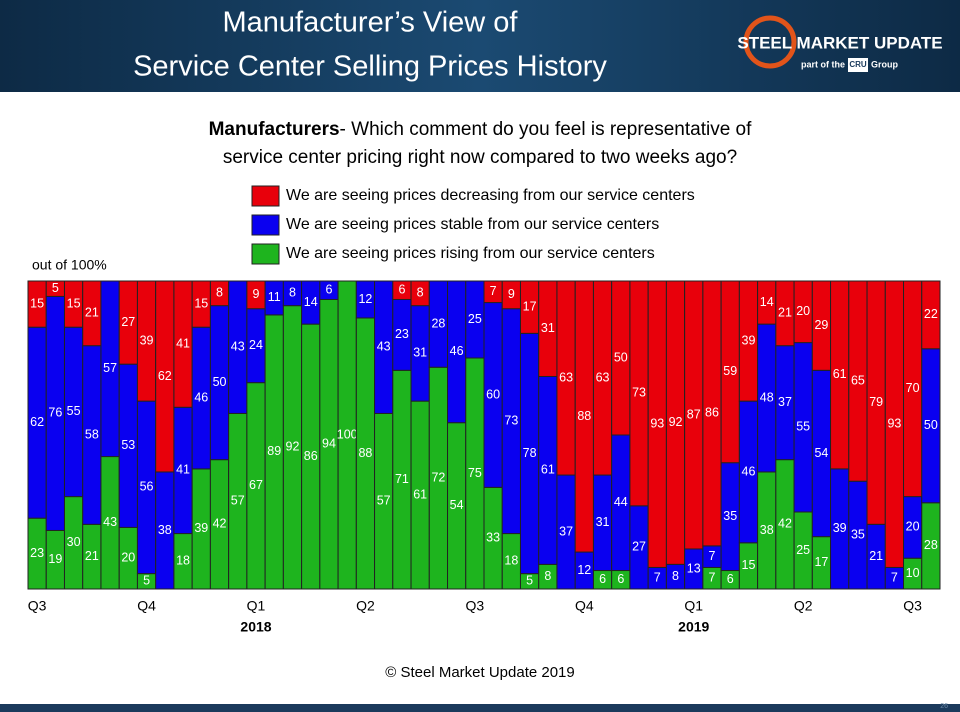  I want to click on data-label: 14, so click(311, 302).